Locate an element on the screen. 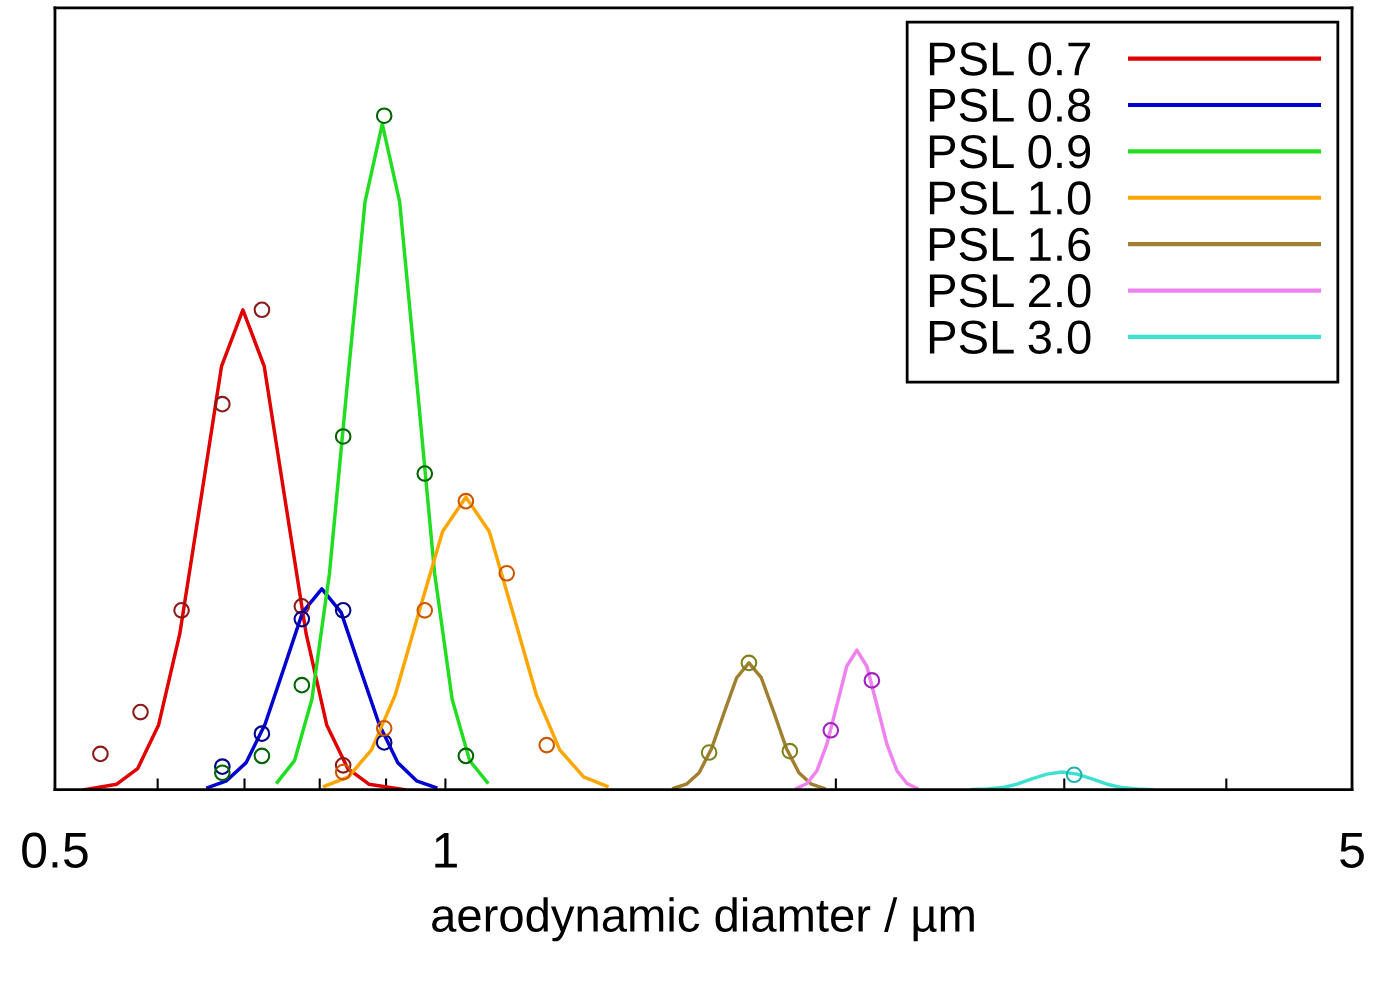  x-axis-title: aerodynamic diamter / µm is located at coordinates (703, 919).